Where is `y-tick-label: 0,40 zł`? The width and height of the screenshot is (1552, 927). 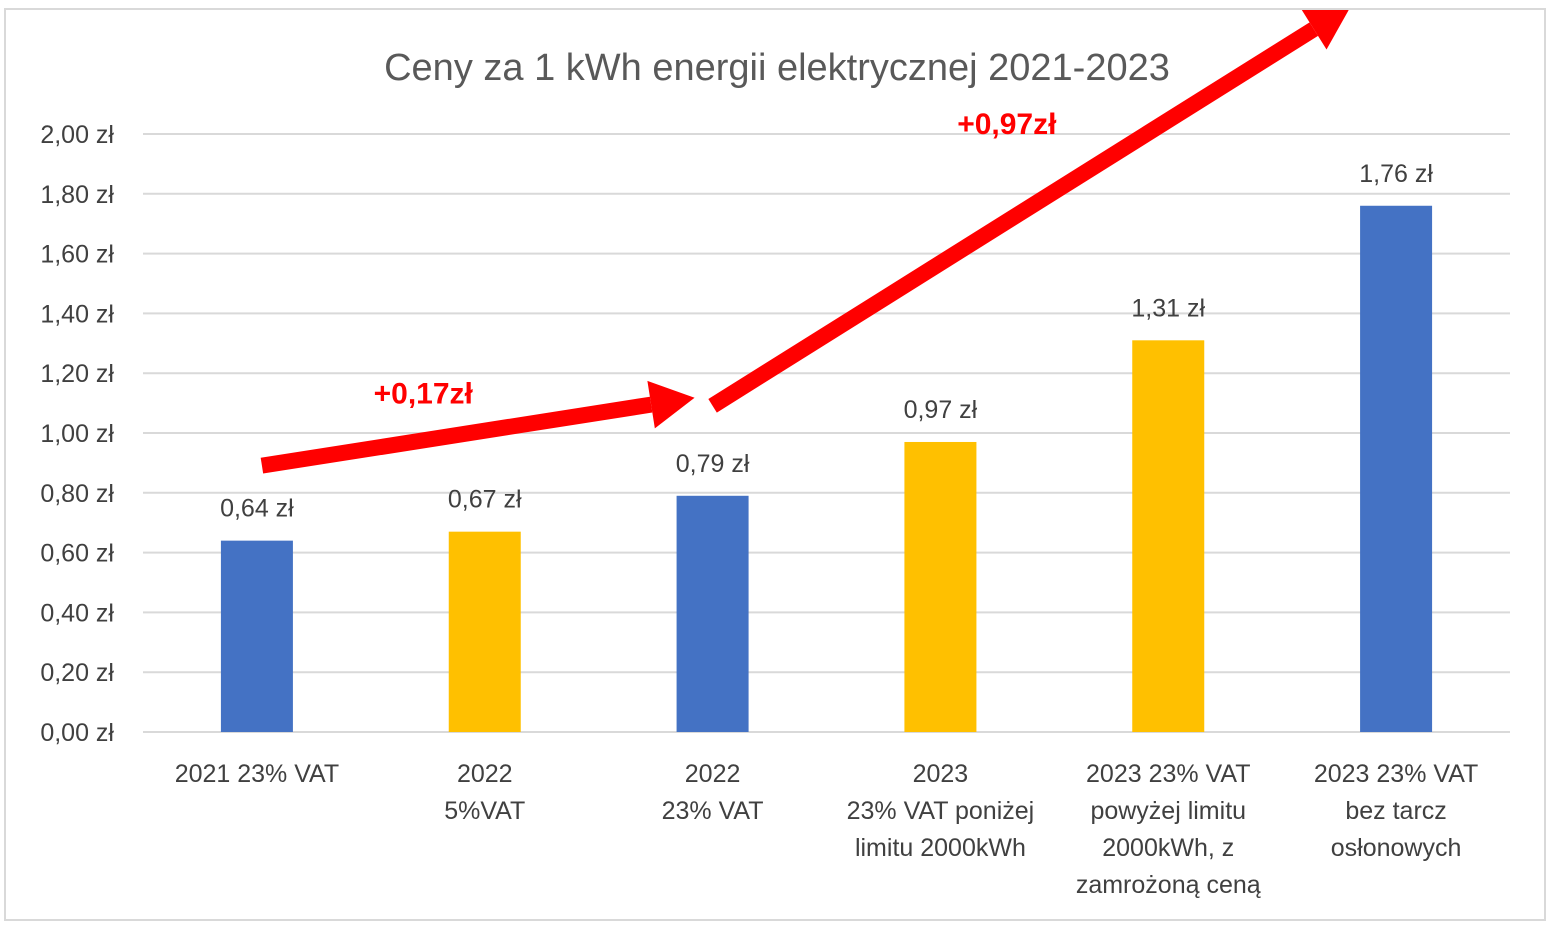 y-tick-label: 0,40 zł is located at coordinates (77, 613).